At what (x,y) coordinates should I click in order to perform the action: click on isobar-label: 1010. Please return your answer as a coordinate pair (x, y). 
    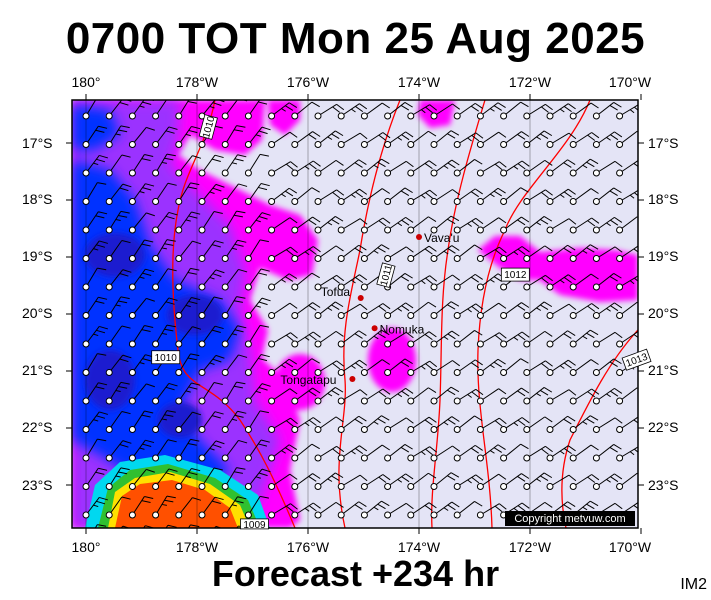
    Looking at the image, I should click on (166, 357).